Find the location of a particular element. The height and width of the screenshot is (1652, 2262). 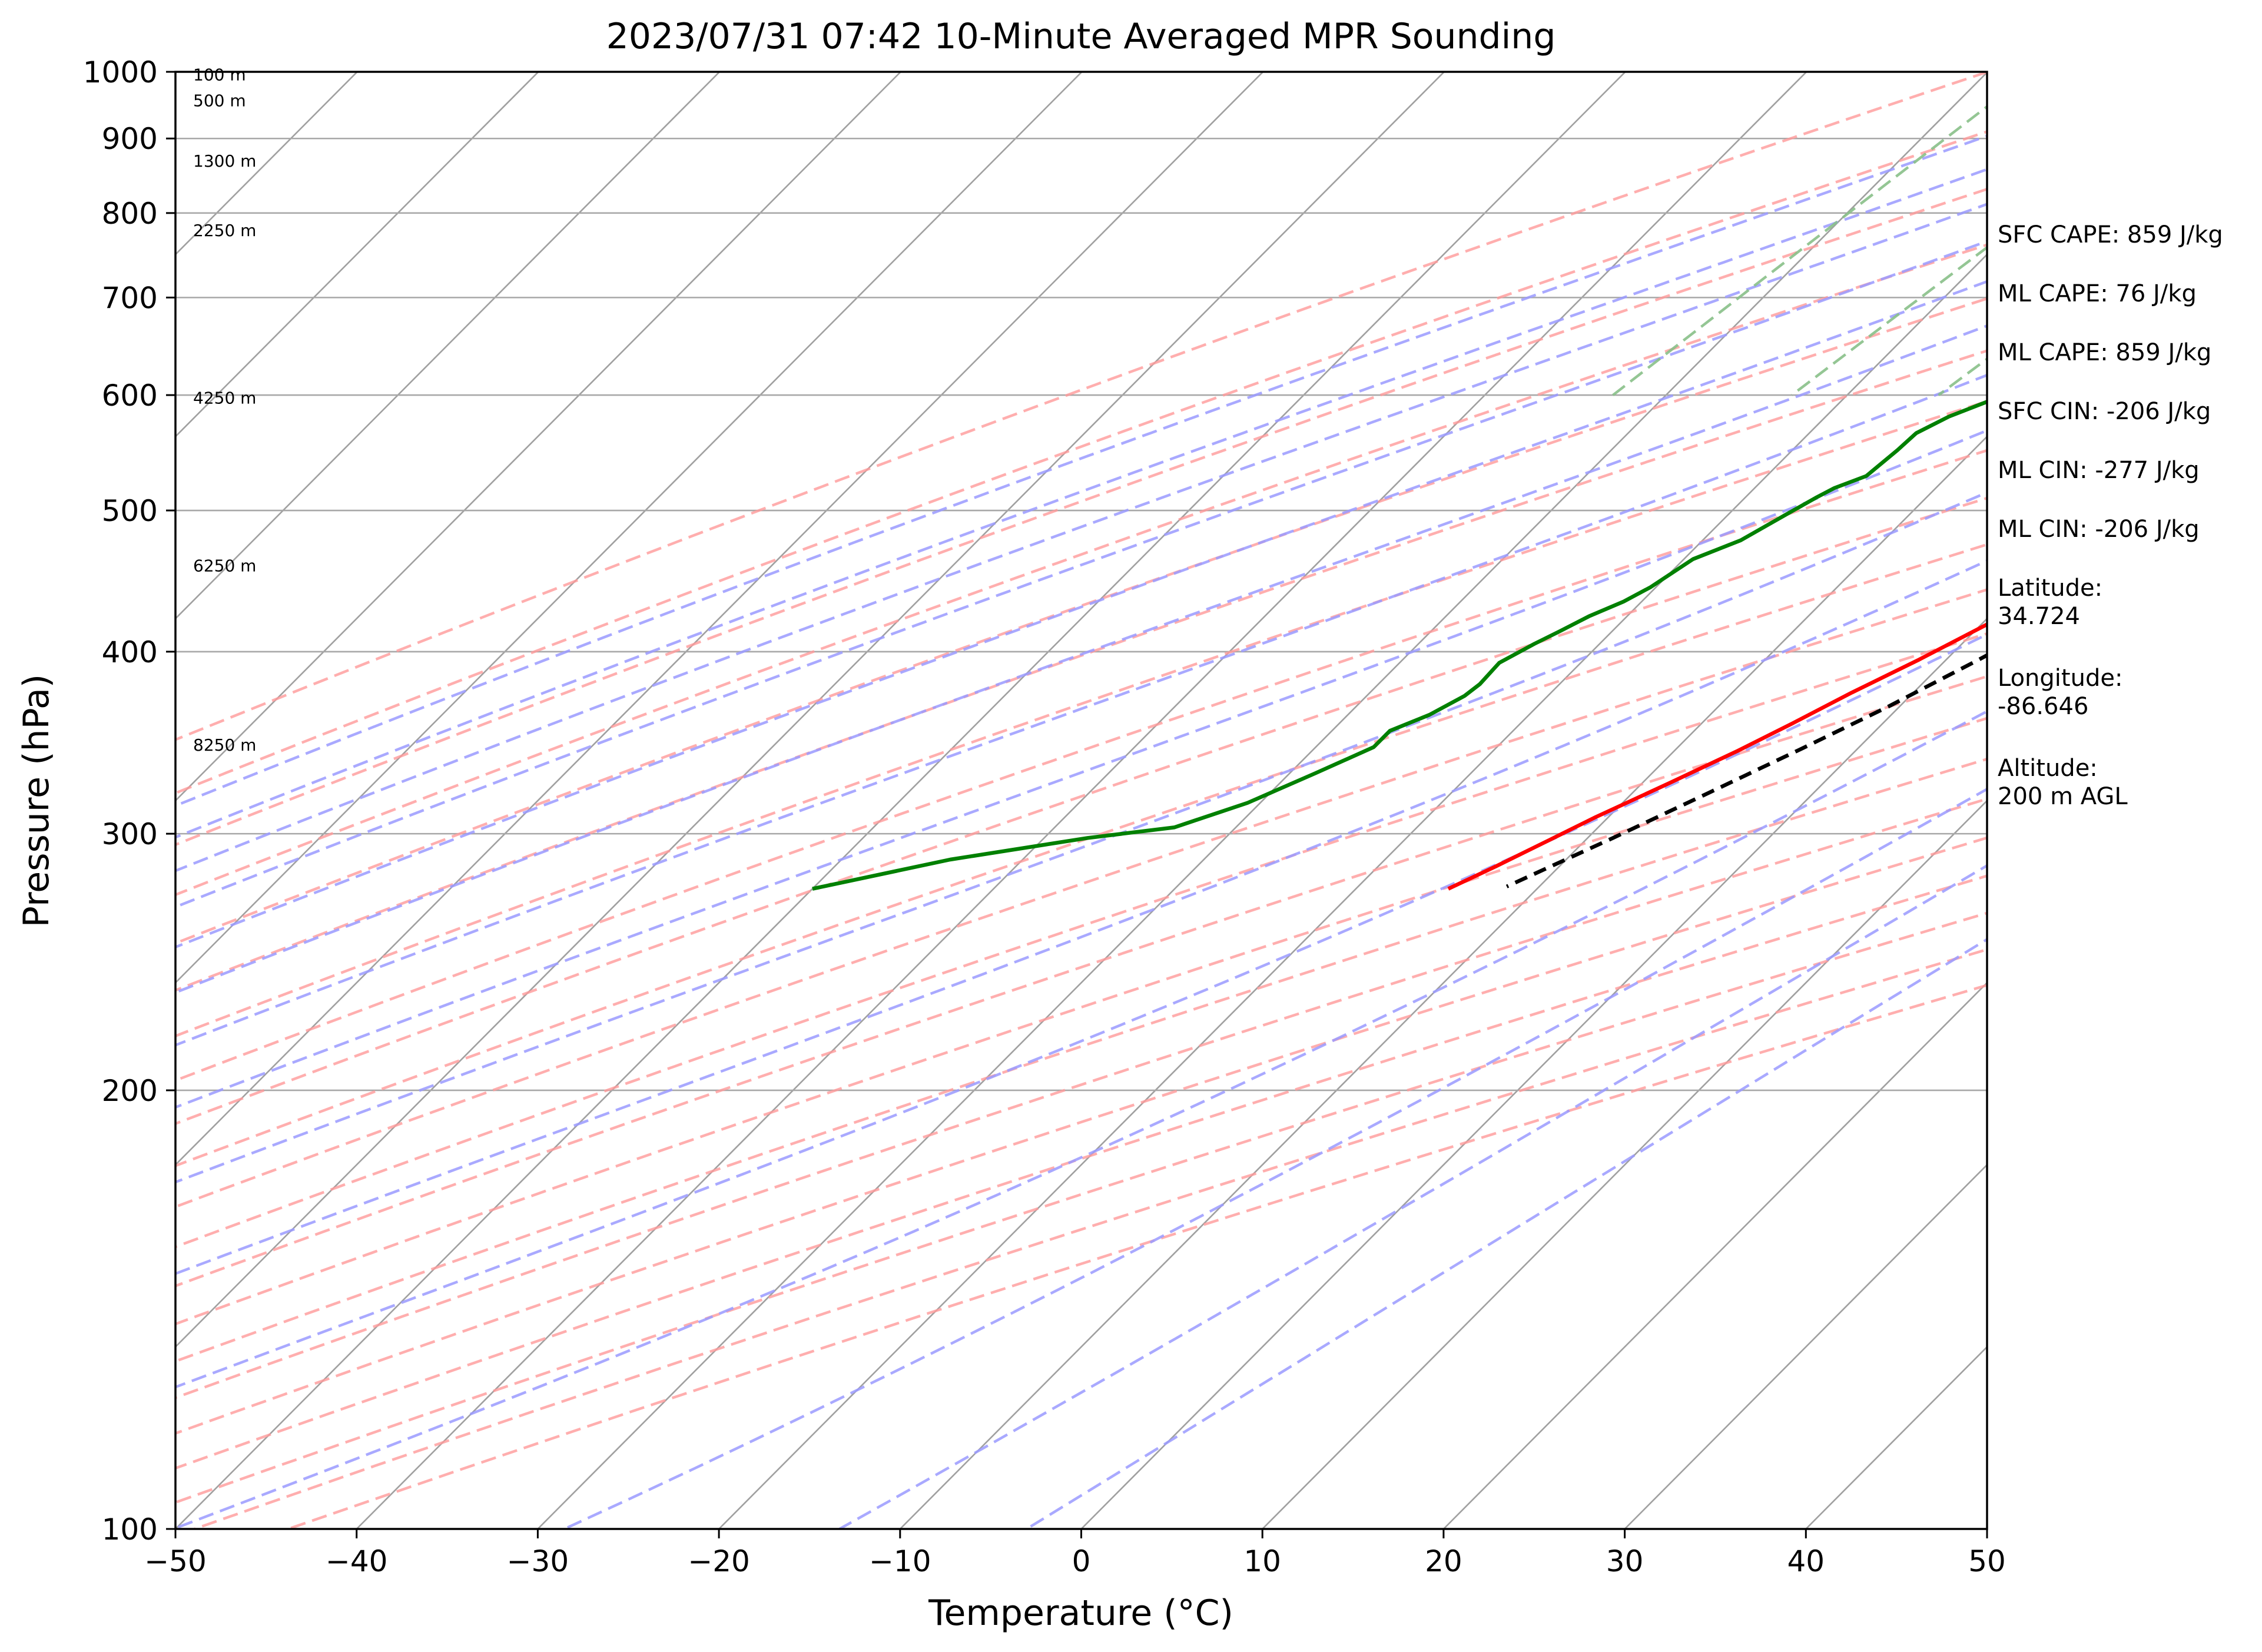

height-label: 6250 m is located at coordinates (224, 565).